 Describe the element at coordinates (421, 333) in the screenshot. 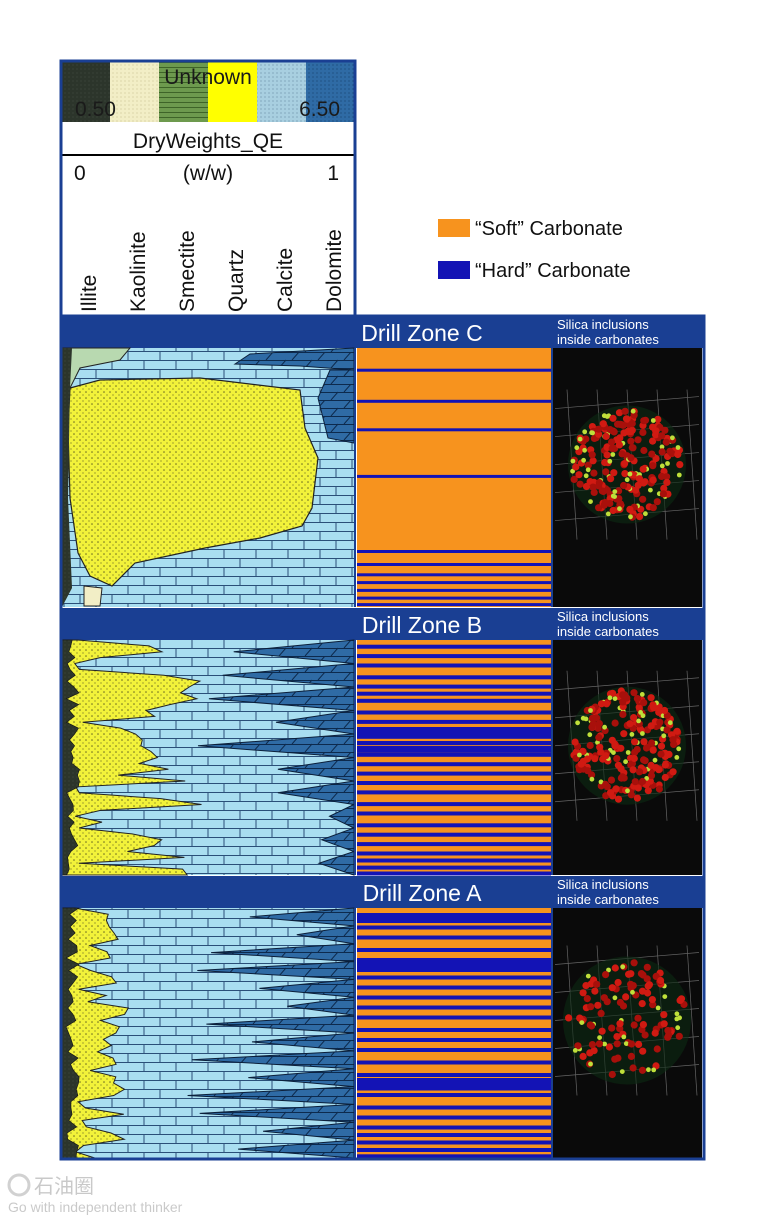

I see `zone-title: Drill Zone C` at that location.